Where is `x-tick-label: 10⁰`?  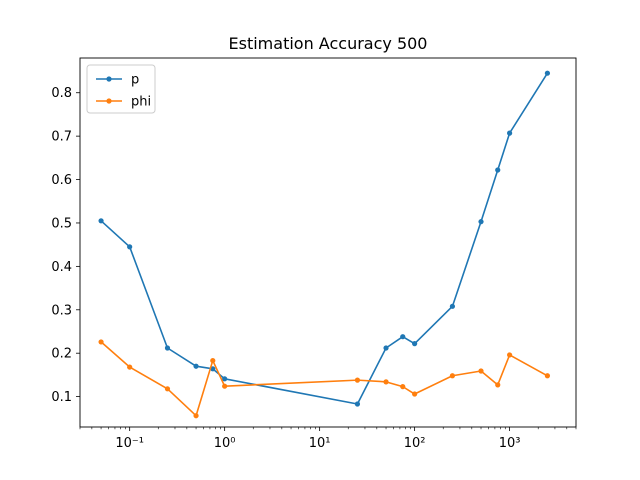
x-tick-label: 10⁰ is located at coordinates (225, 443).